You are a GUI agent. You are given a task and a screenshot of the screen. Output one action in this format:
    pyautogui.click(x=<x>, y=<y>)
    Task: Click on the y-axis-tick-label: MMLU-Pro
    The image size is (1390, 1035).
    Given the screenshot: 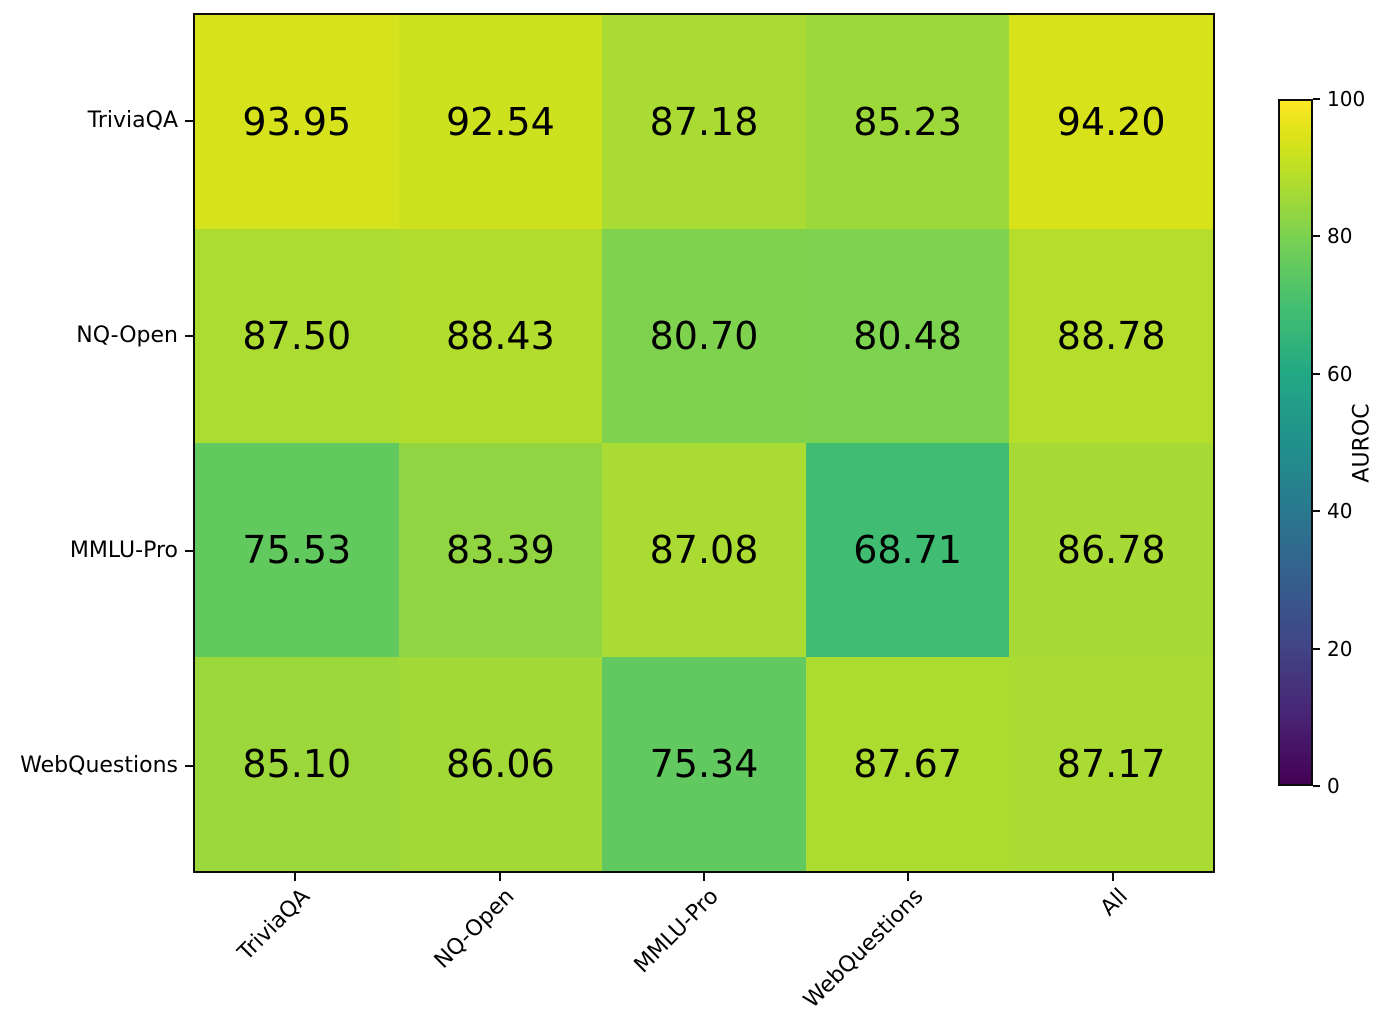 What is the action you would take?
    pyautogui.click(x=123, y=550)
    